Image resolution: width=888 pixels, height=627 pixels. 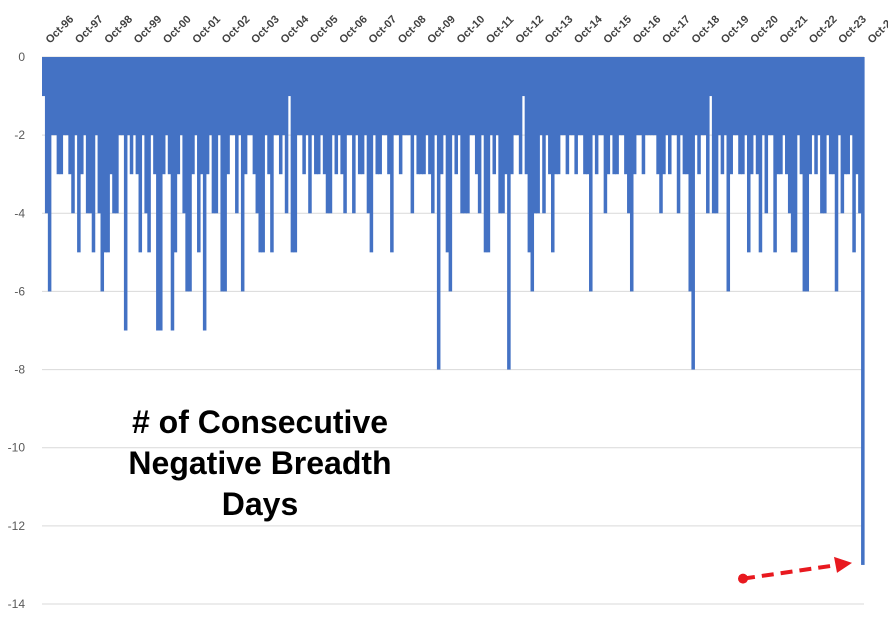 What do you see at coordinates (19, 370) in the screenshot?
I see `y-tick-label: -8` at bounding box center [19, 370].